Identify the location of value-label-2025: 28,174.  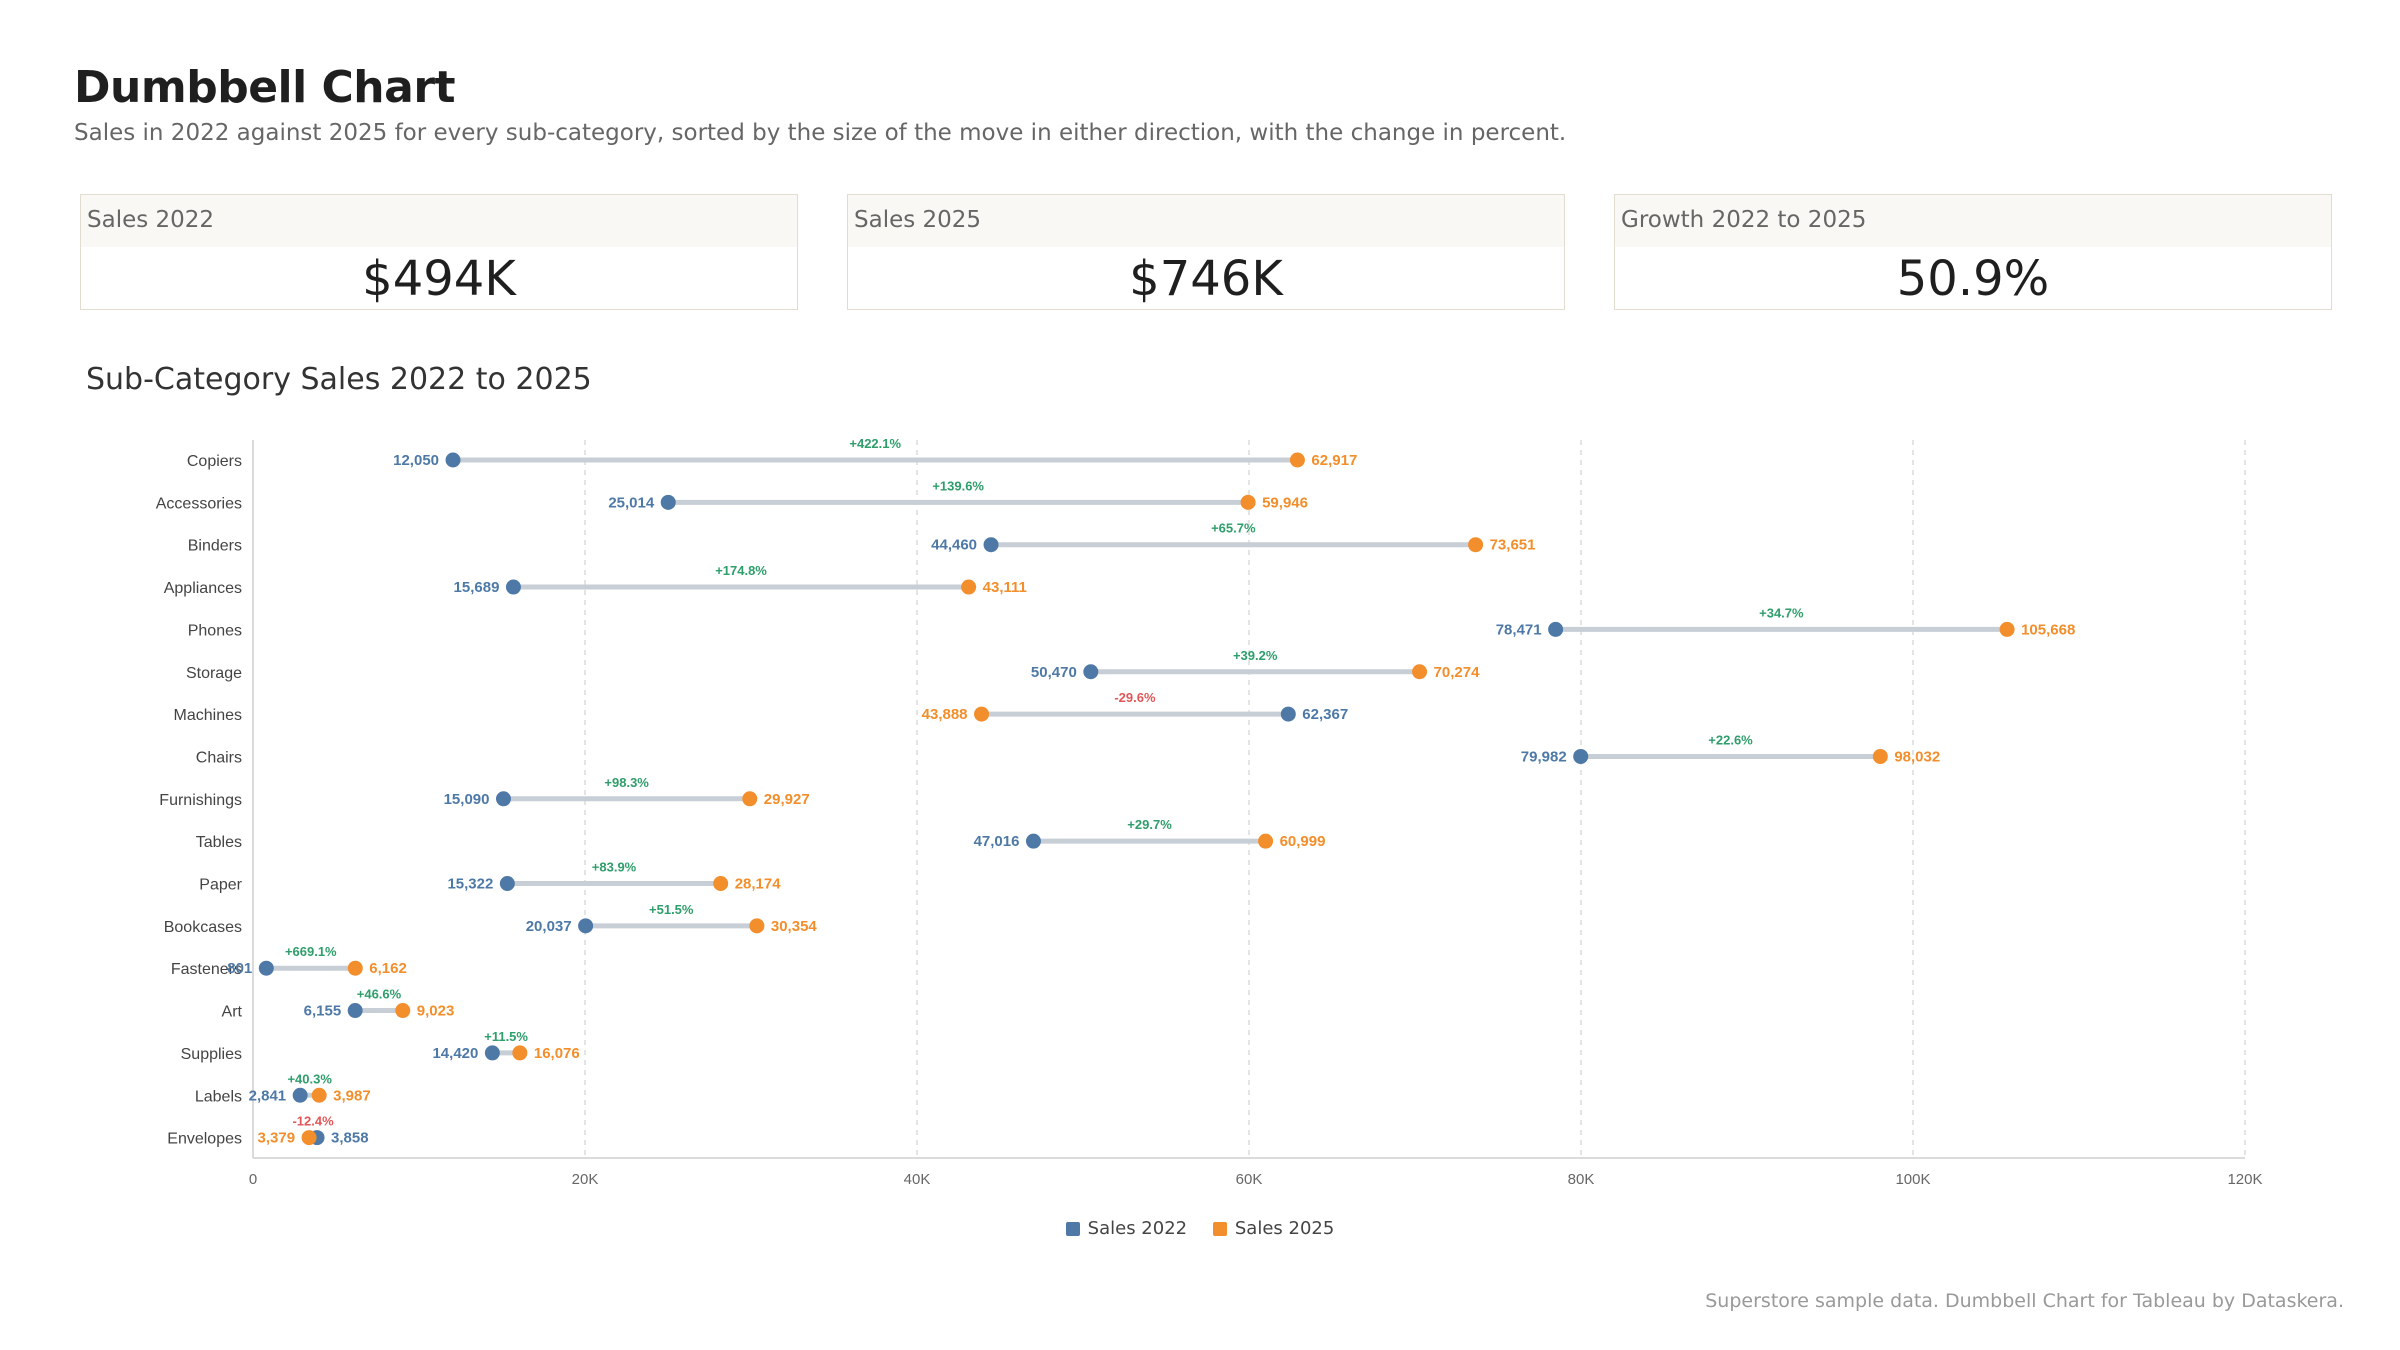
(758, 884).